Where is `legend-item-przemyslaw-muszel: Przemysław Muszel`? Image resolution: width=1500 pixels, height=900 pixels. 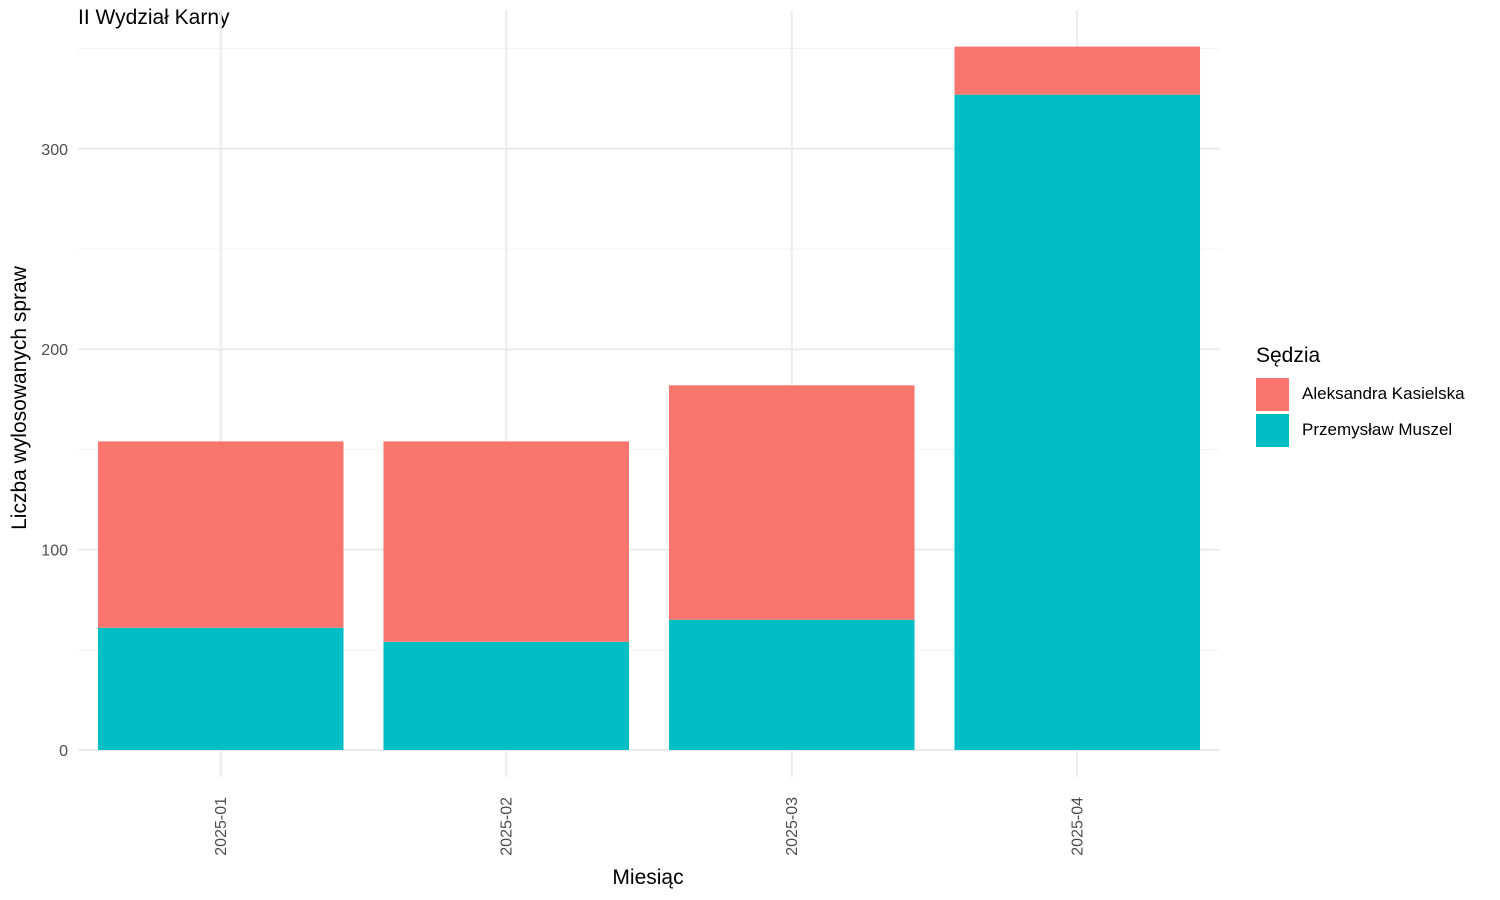 legend-item-przemyslaw-muszel: Przemysław Muszel is located at coordinates (1360, 430).